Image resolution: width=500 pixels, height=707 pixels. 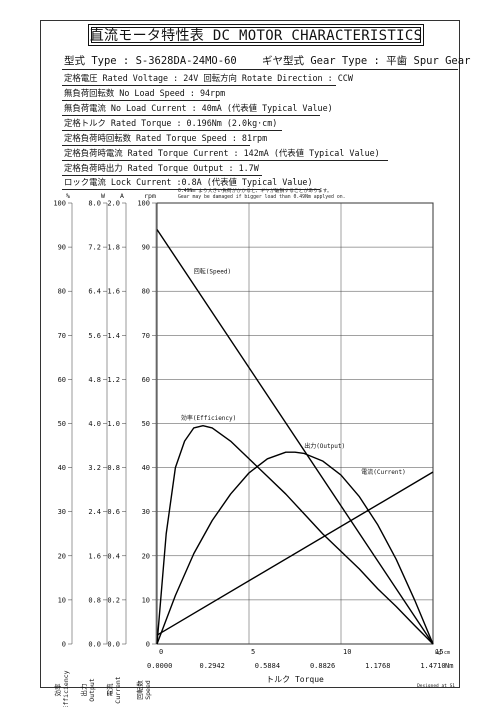 What do you see at coordinates (161, 652) in the screenshot?
I see `x-tick-label-kgcm: 0` at bounding box center [161, 652].